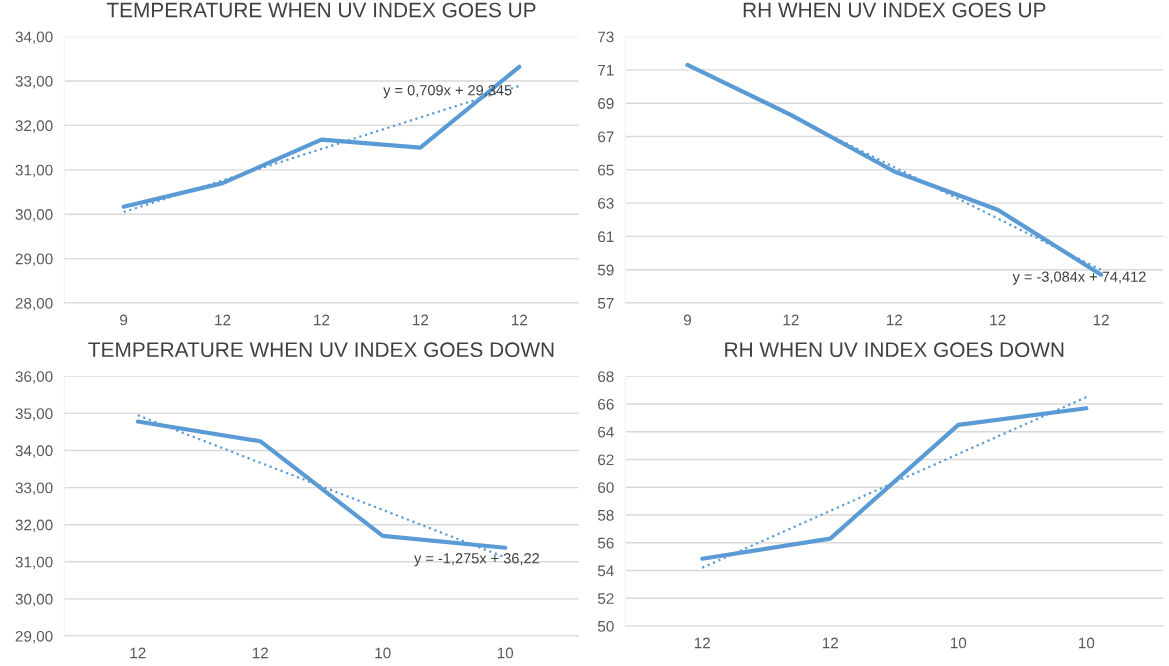 This screenshot has width=1169, height=666. What do you see at coordinates (606, 37) in the screenshot?
I see `y-tick-label: 73` at bounding box center [606, 37].